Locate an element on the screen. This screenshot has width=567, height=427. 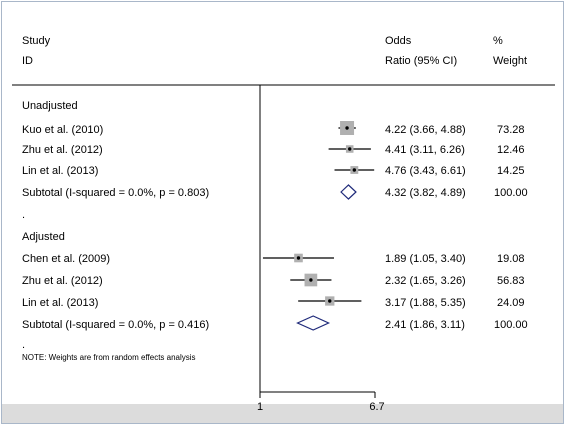
study-weight: 12.46 is located at coordinates (511, 150).